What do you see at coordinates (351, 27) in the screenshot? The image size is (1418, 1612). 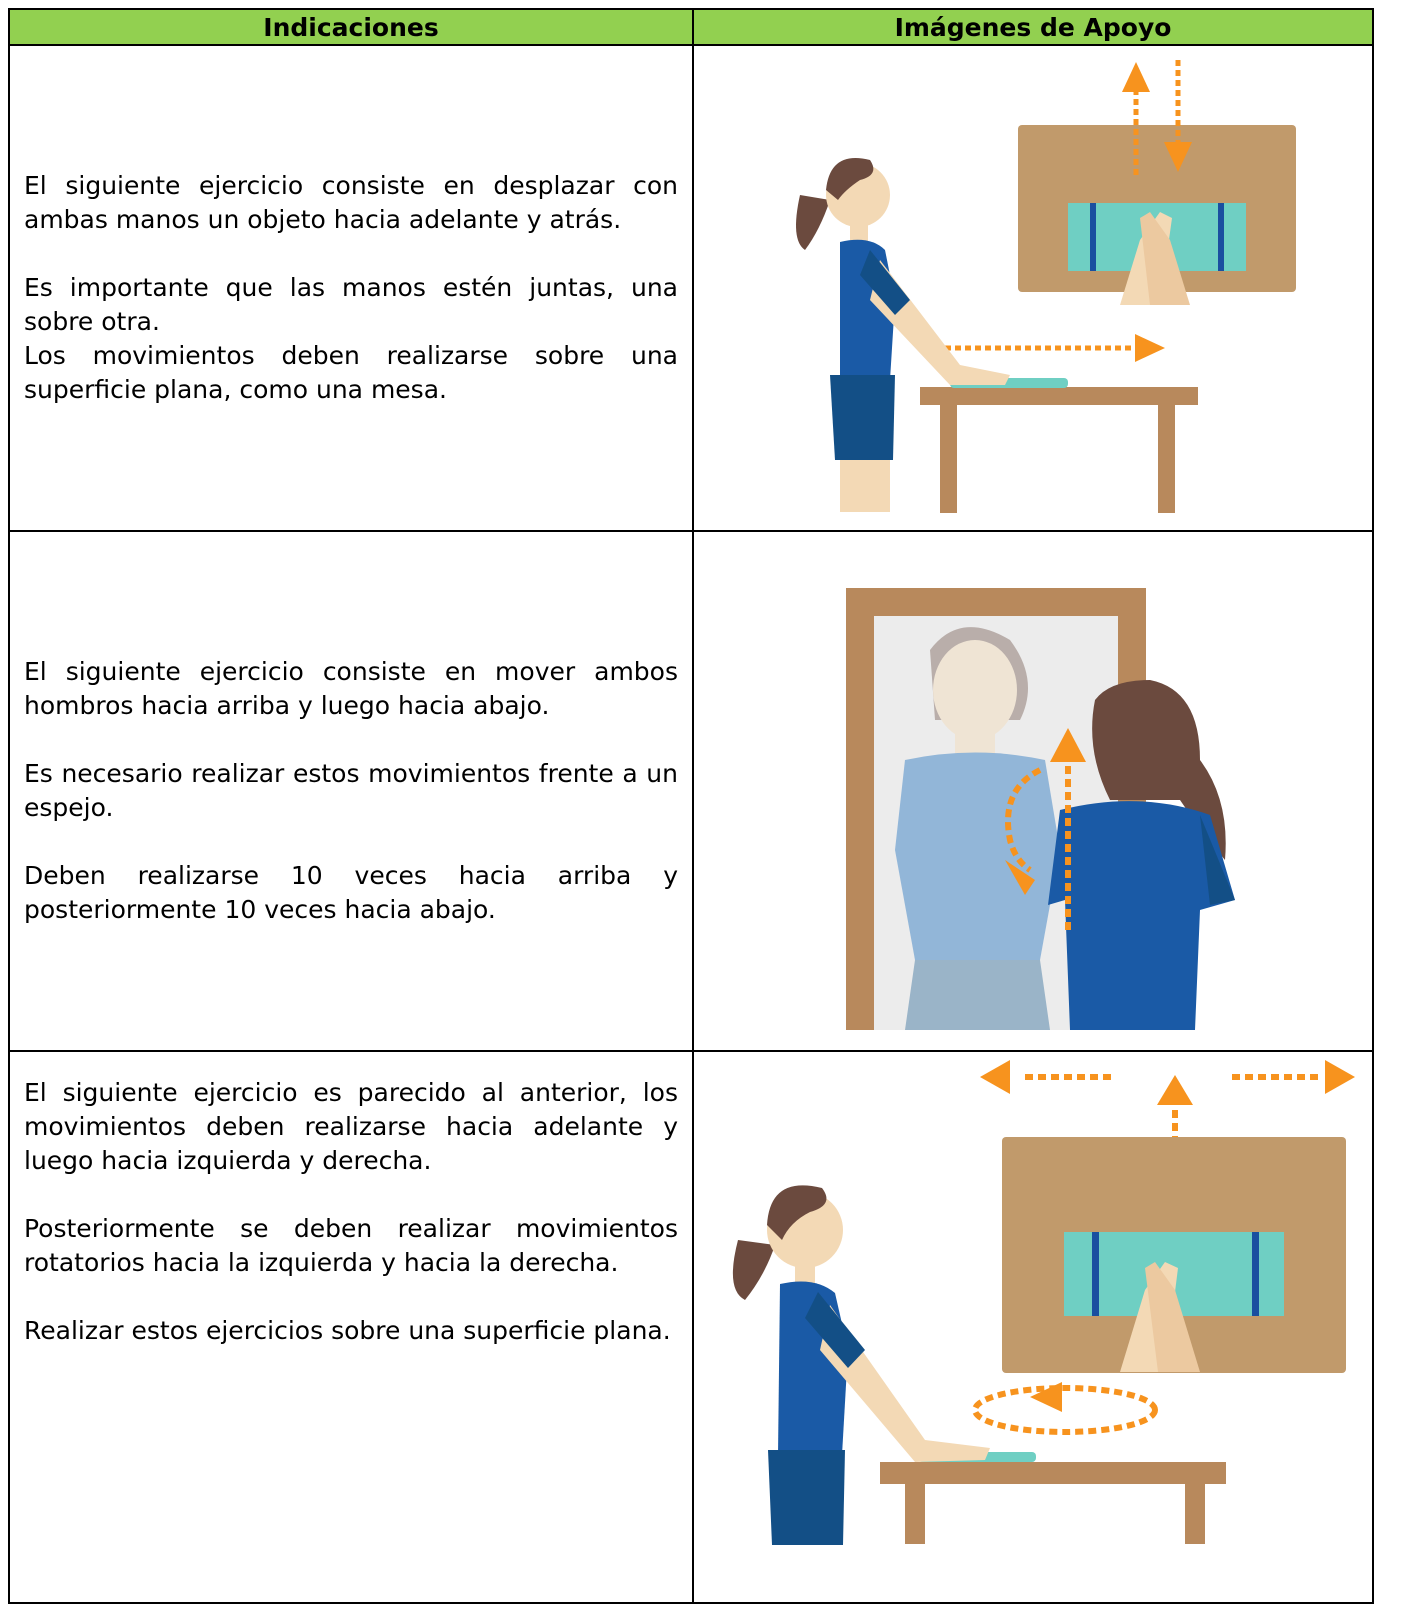 I see `header-cell: Indicaciones` at bounding box center [351, 27].